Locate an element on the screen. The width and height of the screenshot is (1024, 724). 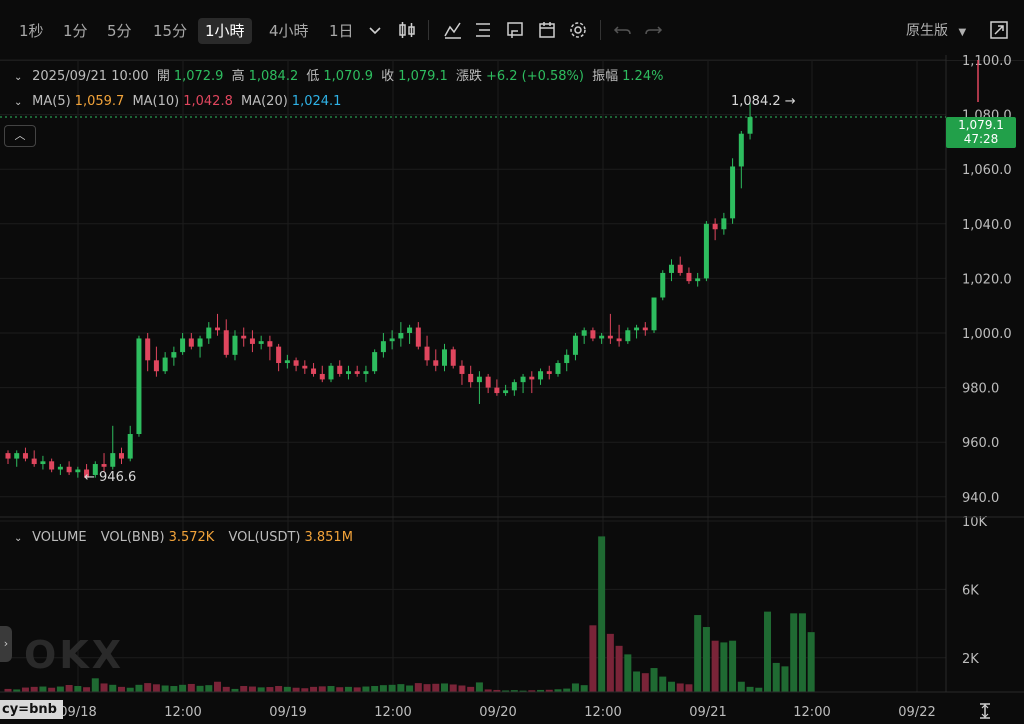
gear-icon is located at coordinates (578, 30).